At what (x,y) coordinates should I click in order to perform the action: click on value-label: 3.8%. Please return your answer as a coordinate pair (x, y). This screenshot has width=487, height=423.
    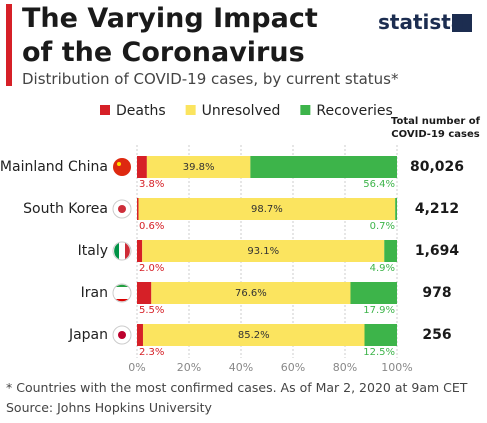
    Looking at the image, I should click on (151, 184).